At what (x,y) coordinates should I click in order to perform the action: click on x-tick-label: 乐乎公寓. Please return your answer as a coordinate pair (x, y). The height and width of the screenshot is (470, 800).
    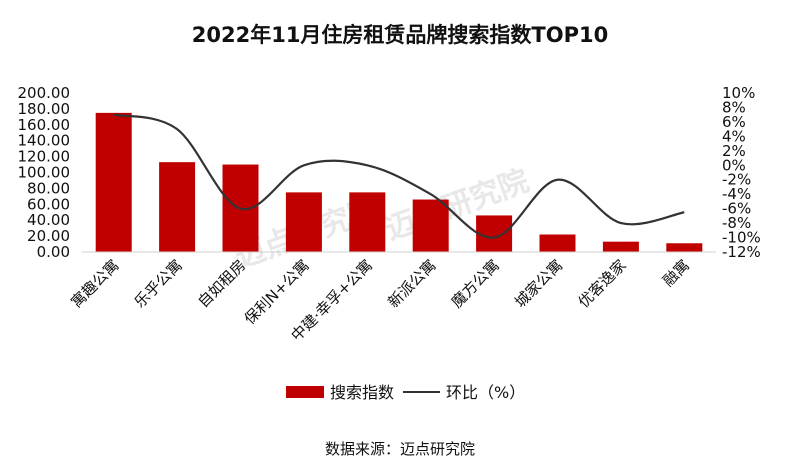
    Looking at the image, I should click on (158, 283).